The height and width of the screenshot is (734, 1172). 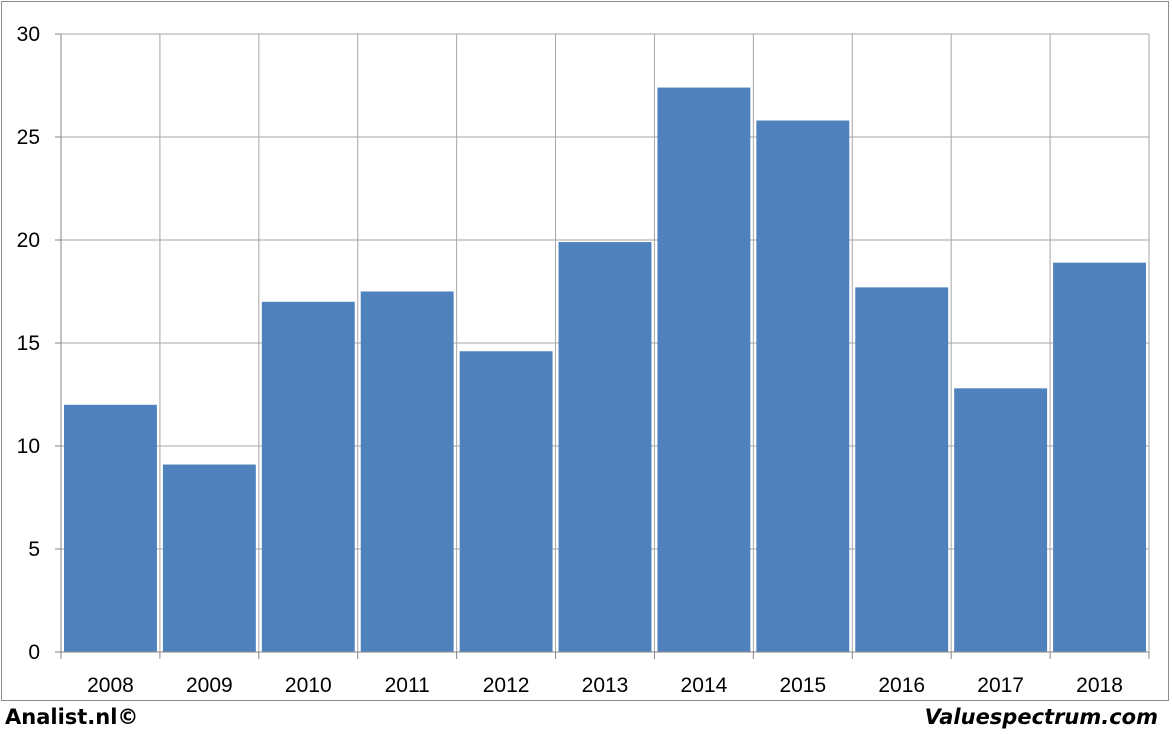 What do you see at coordinates (901, 685) in the screenshot?
I see `x-tick-label: 2016` at bounding box center [901, 685].